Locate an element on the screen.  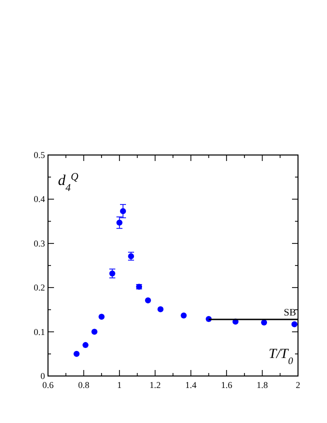
x-tick-label: 0.6 is located at coordinates (48, 385).